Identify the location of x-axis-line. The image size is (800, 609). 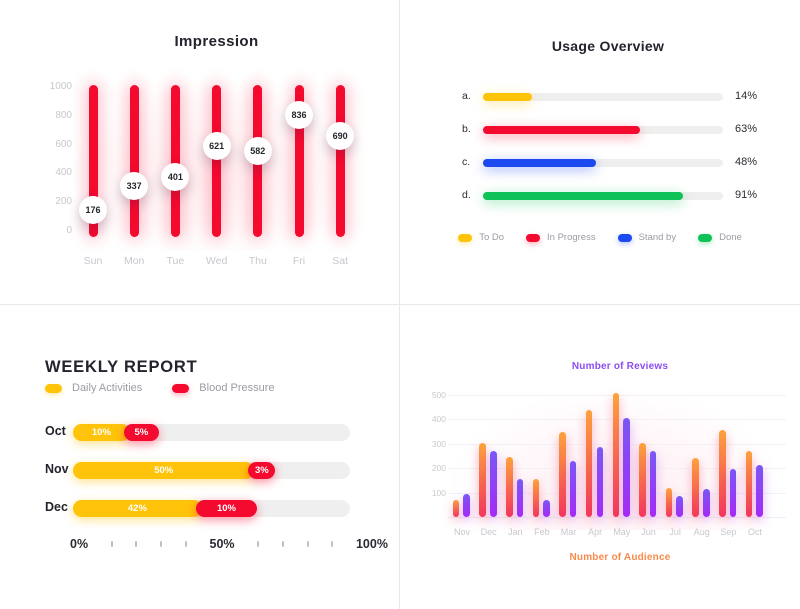
(617, 517).